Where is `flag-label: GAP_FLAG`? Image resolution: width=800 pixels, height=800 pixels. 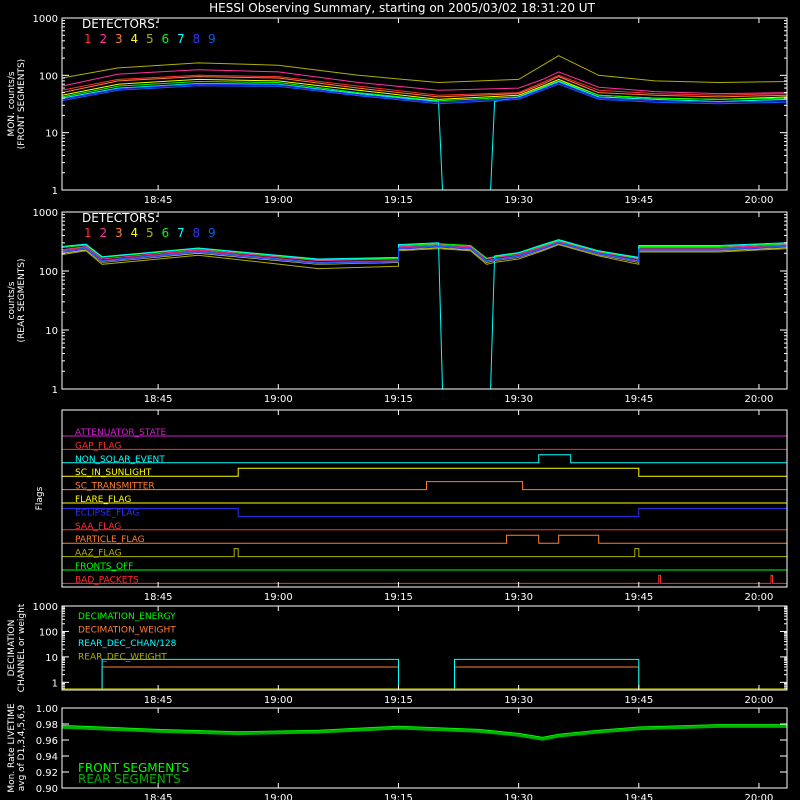 flag-label: GAP_FLAG is located at coordinates (98, 446).